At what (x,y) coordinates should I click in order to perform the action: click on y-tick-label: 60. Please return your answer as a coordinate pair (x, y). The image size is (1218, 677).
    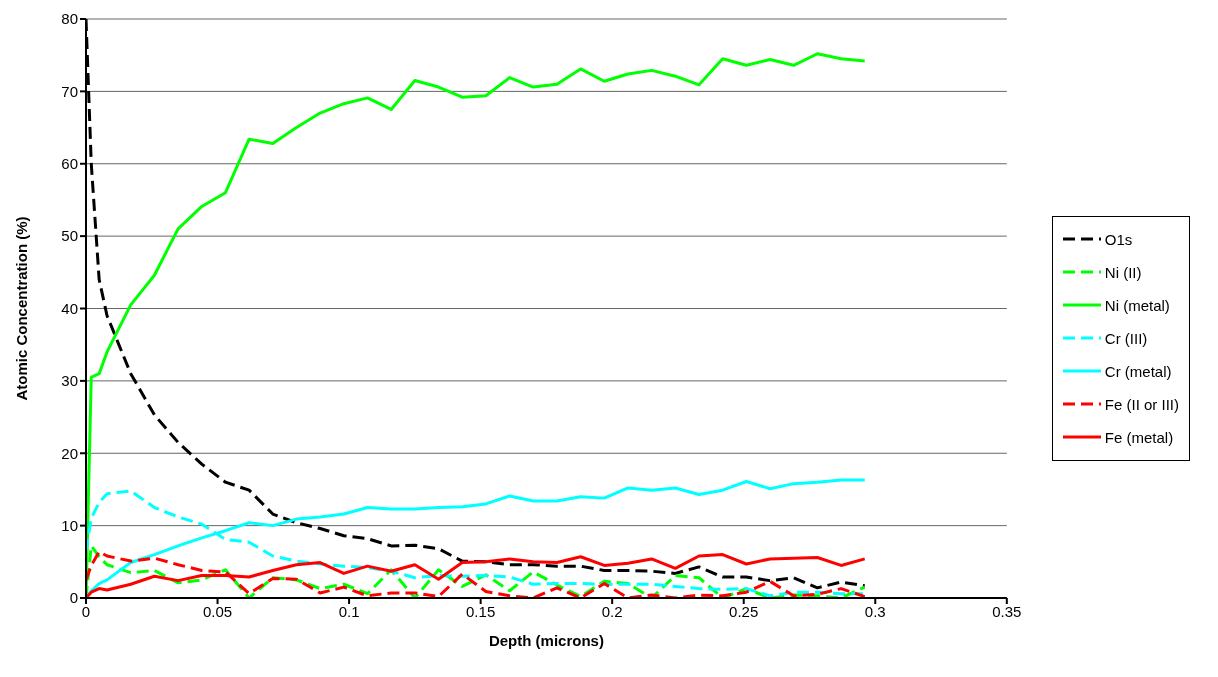
    Looking at the image, I should click on (69, 164).